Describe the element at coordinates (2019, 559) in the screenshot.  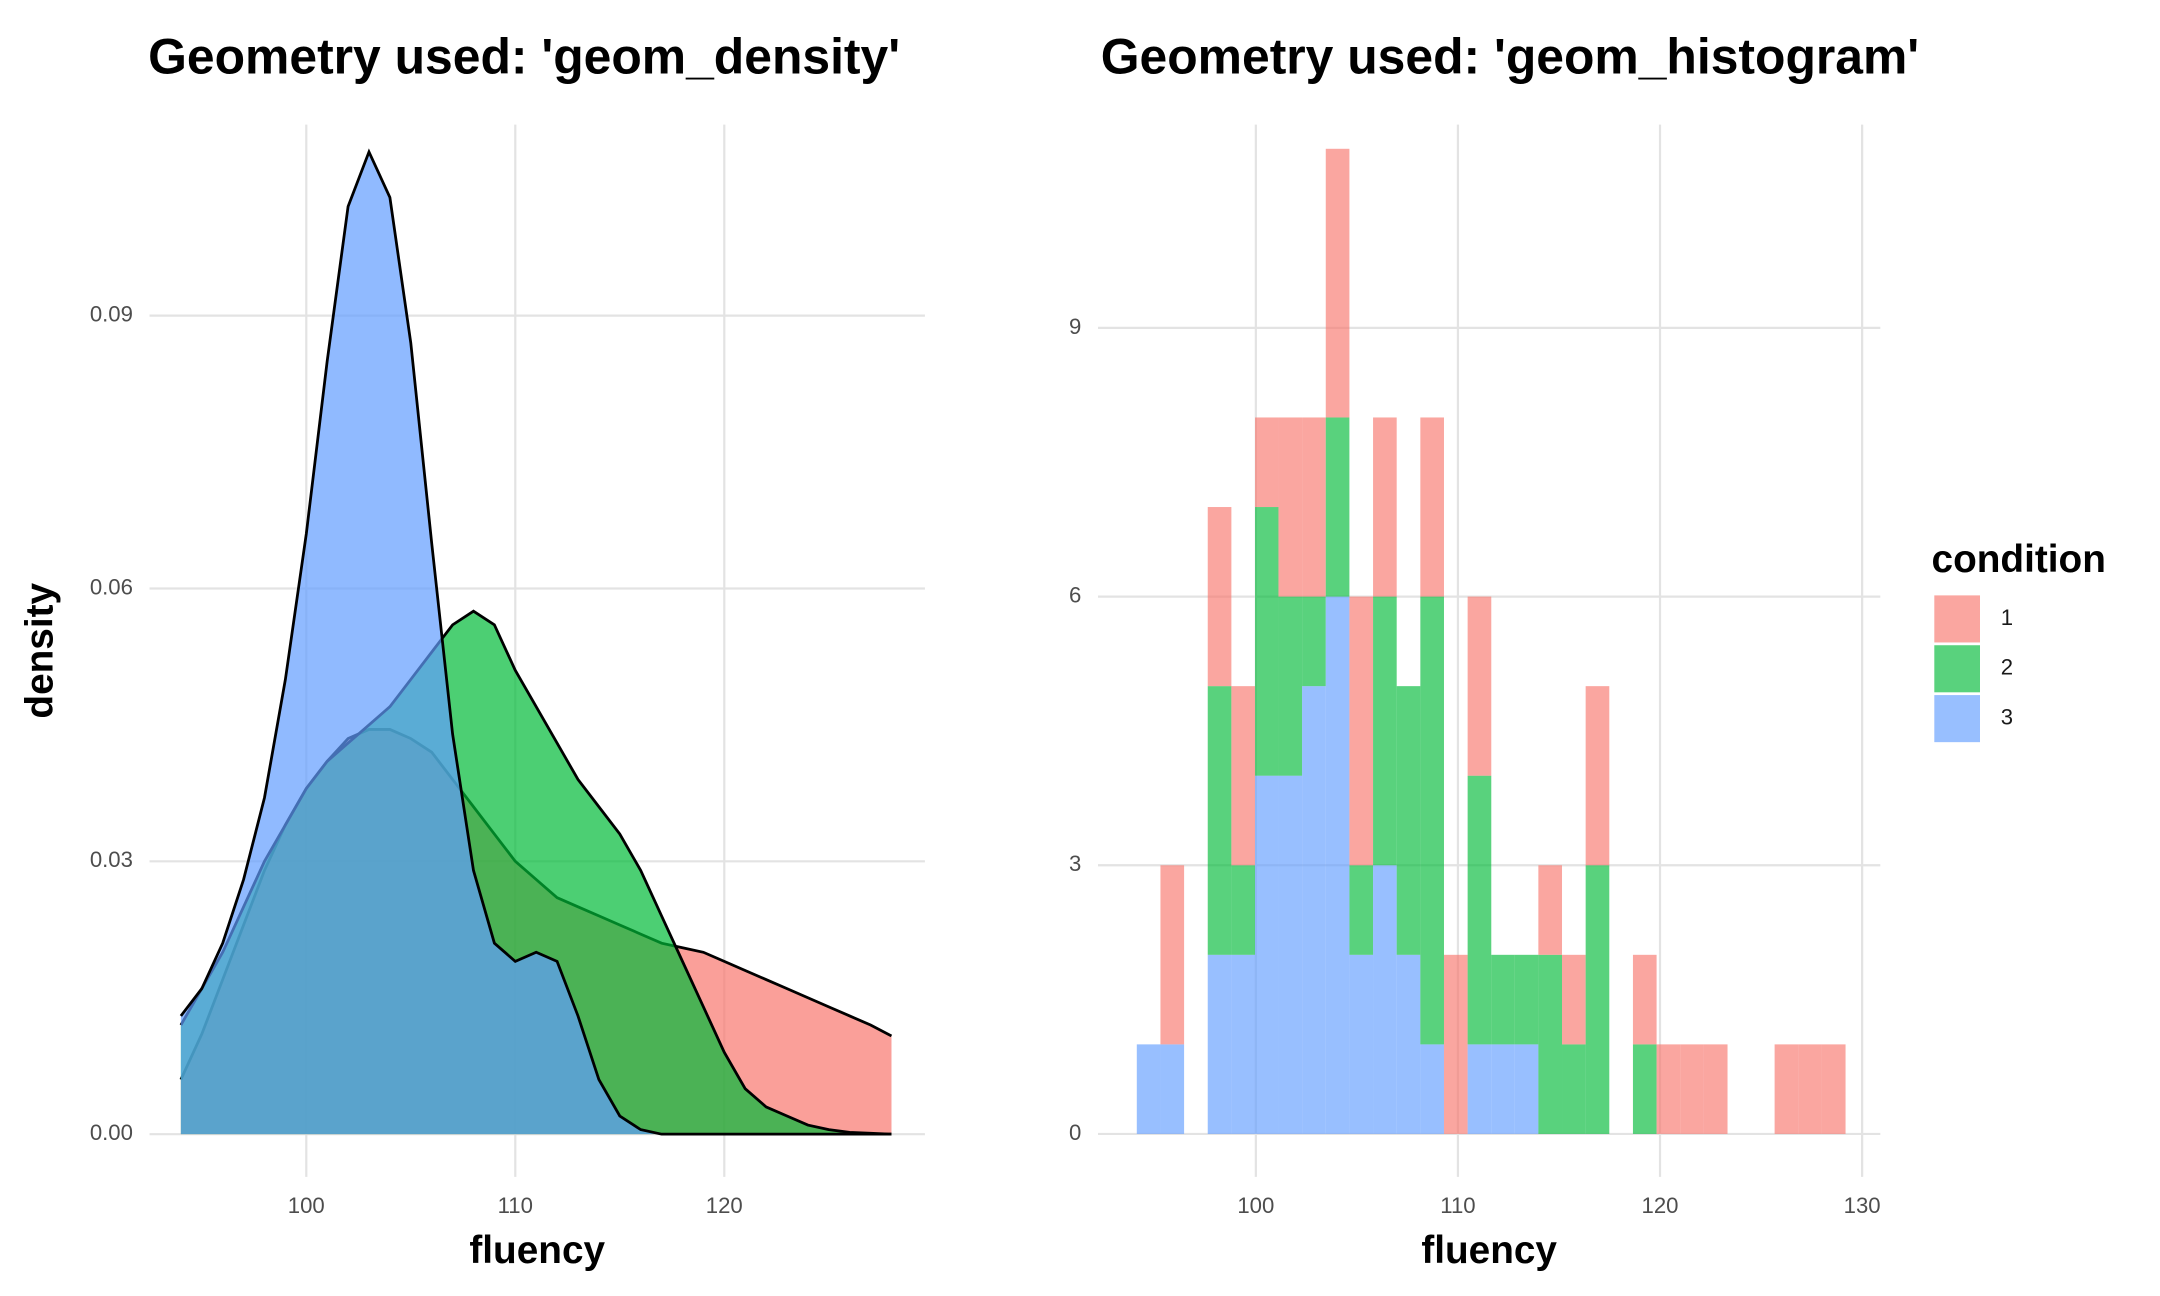
I see `legend-title: condition` at that location.